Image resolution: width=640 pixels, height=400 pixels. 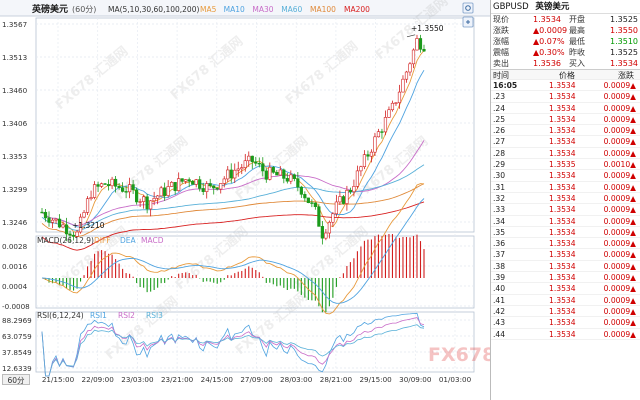 I want to click on period-button: 60分, so click(x=16, y=379).